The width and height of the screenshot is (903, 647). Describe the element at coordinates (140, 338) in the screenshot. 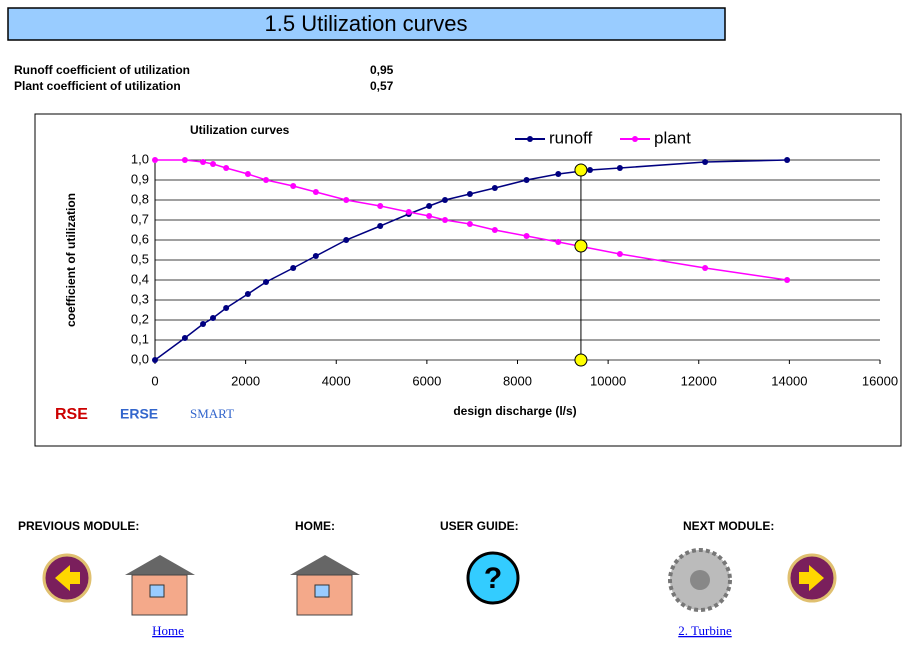

I see `y-tick-label: 0,1` at that location.